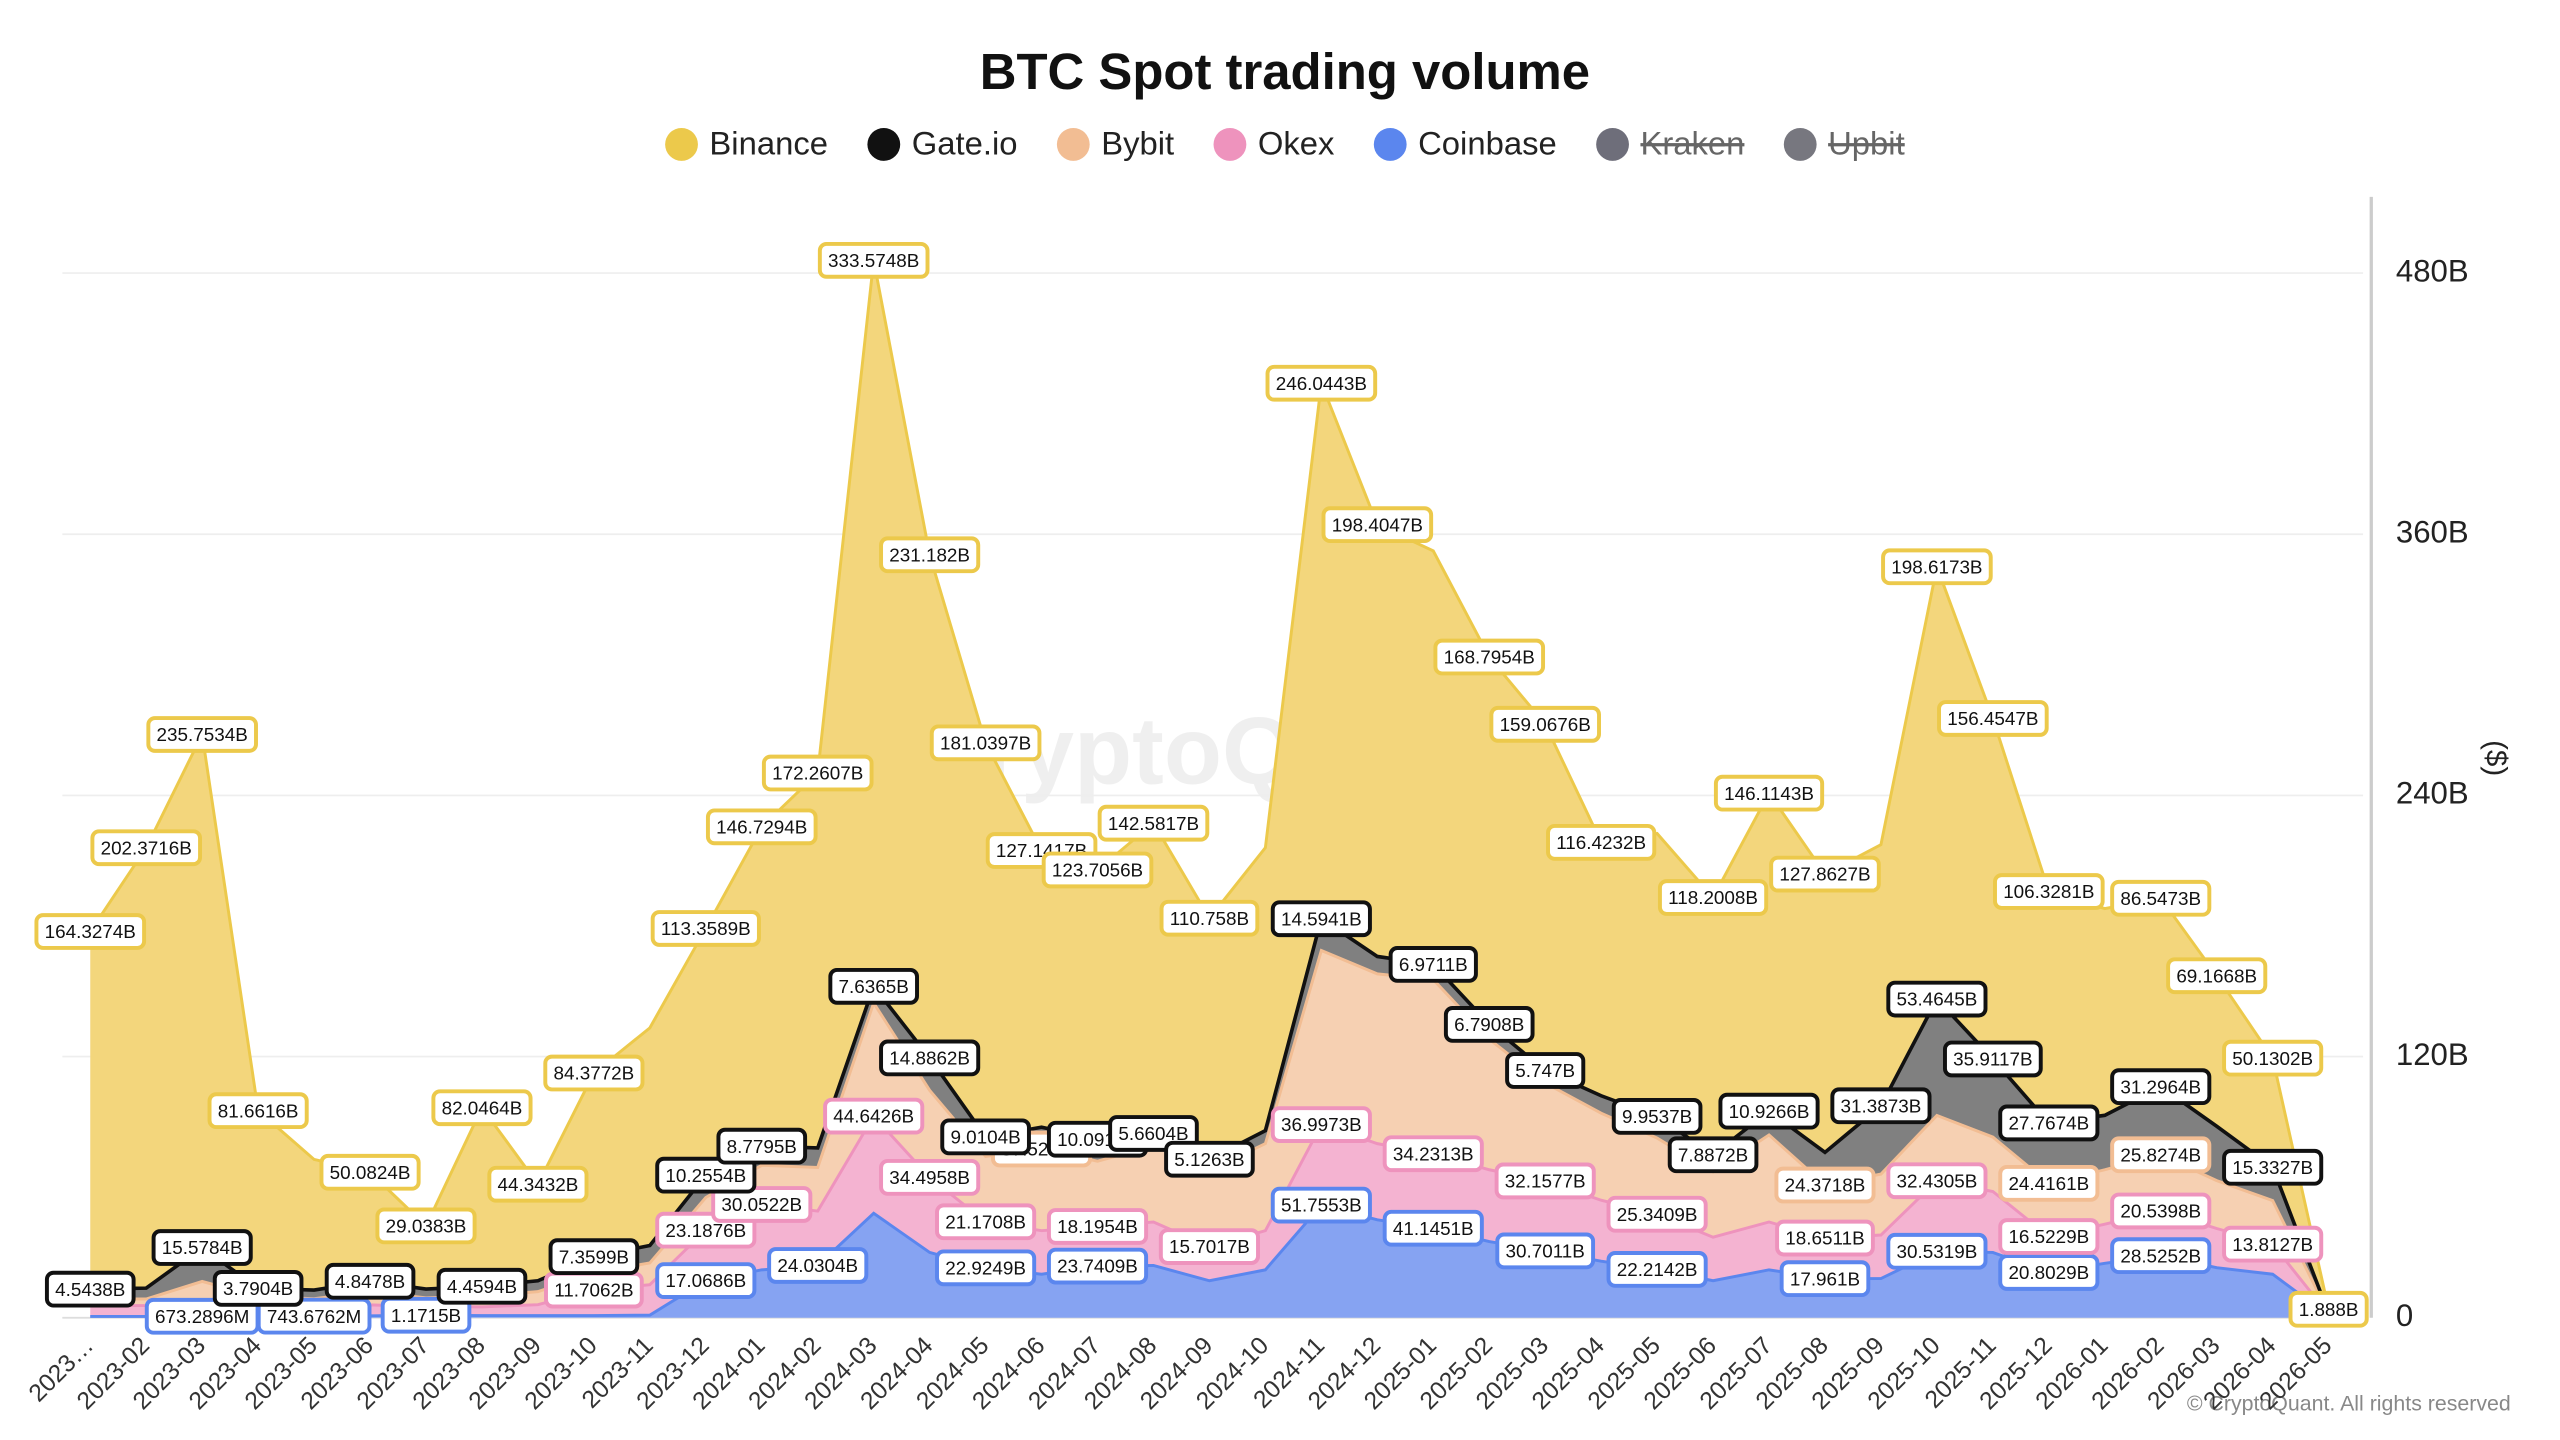 The height and width of the screenshot is (1440, 2560). Describe the element at coordinates (1321, 919) in the screenshot. I see `data-label: 14.5941B` at that location.